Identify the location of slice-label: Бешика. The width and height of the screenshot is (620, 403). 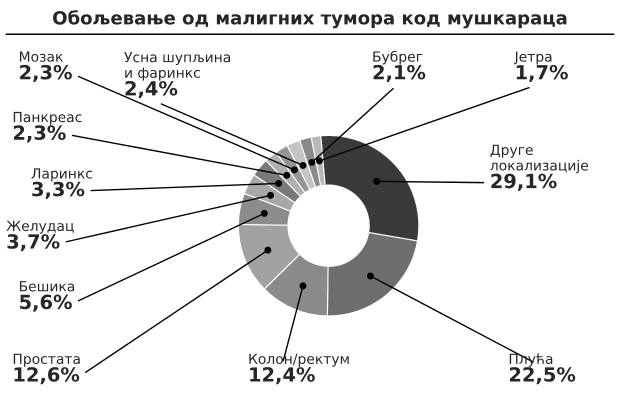
(47, 286).